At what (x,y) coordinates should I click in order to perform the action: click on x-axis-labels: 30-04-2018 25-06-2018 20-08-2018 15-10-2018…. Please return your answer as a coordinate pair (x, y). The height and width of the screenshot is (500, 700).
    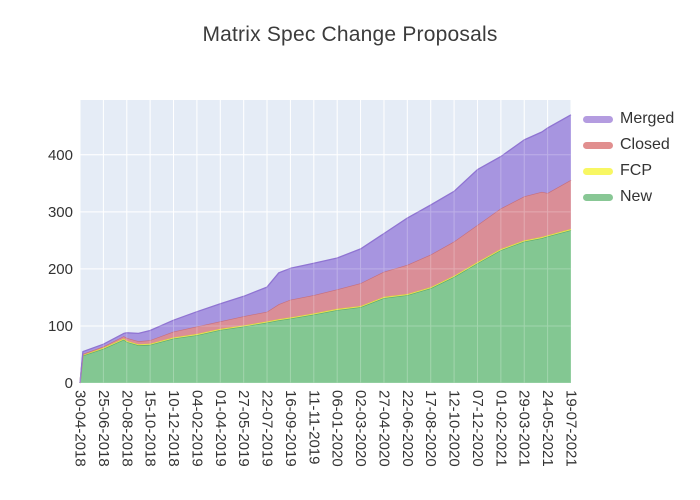
    Looking at the image, I should click on (326, 428).